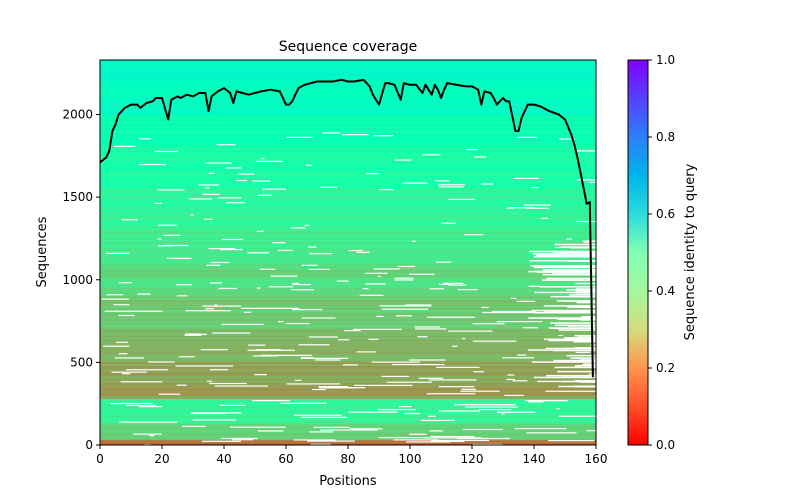 The height and width of the screenshot is (500, 800). I want to click on colorbar-tick-label: 0.2, so click(665, 368).